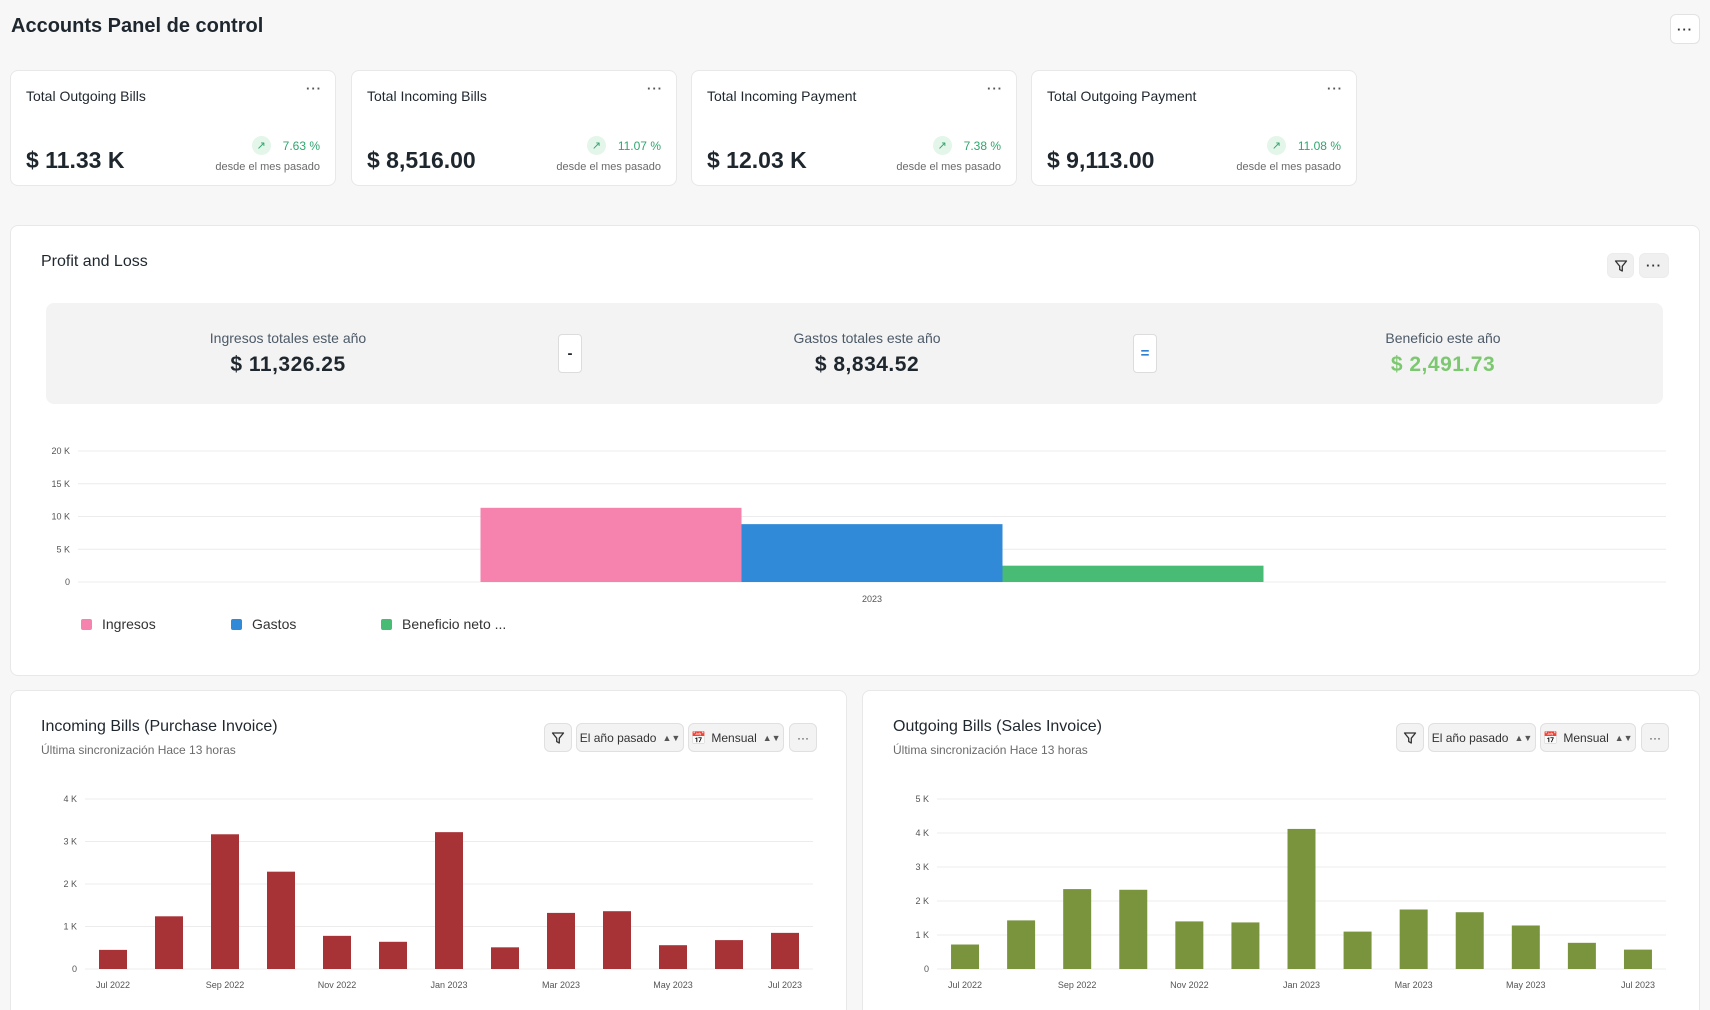  I want to click on card-value: $ 11.33 K, so click(75, 160).